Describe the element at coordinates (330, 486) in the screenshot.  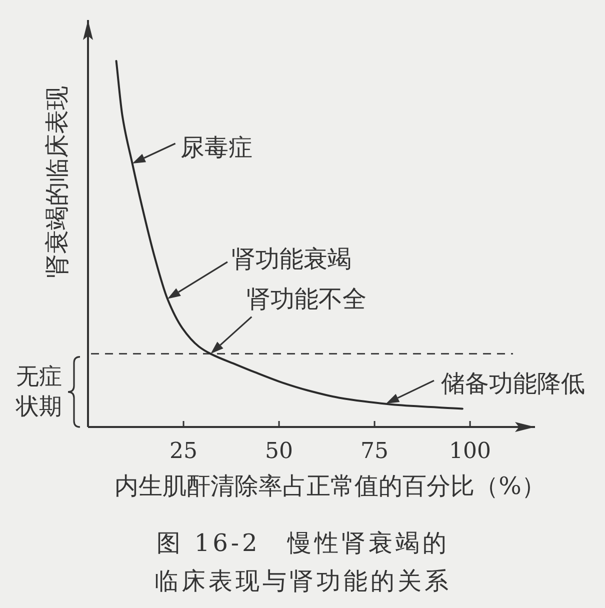
I see `xlabel: 内生肌酐清除率占正常值的百分比（%）` at that location.